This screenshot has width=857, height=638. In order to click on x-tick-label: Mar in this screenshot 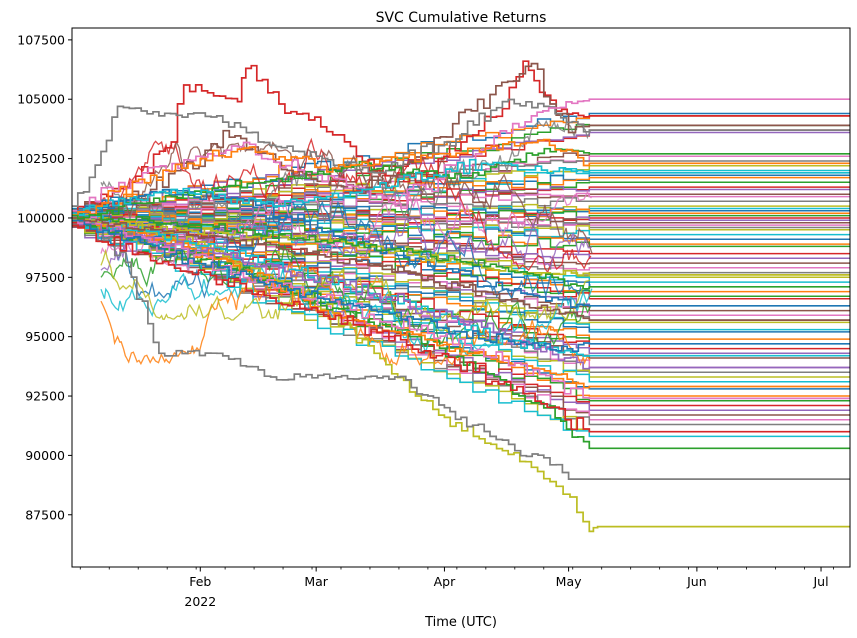, I will do `click(316, 581)`.